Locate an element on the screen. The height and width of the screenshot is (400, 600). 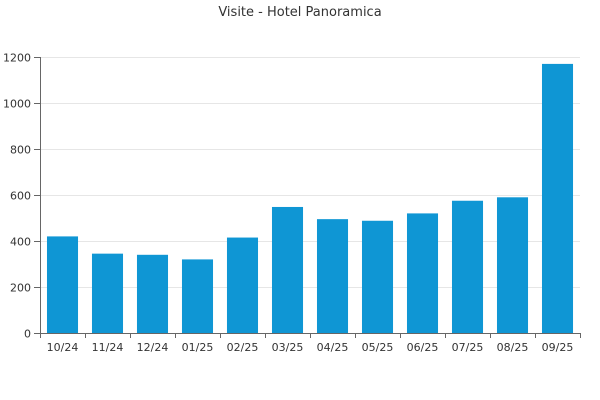
y-tick-label: 1000 is located at coordinates (17, 104).